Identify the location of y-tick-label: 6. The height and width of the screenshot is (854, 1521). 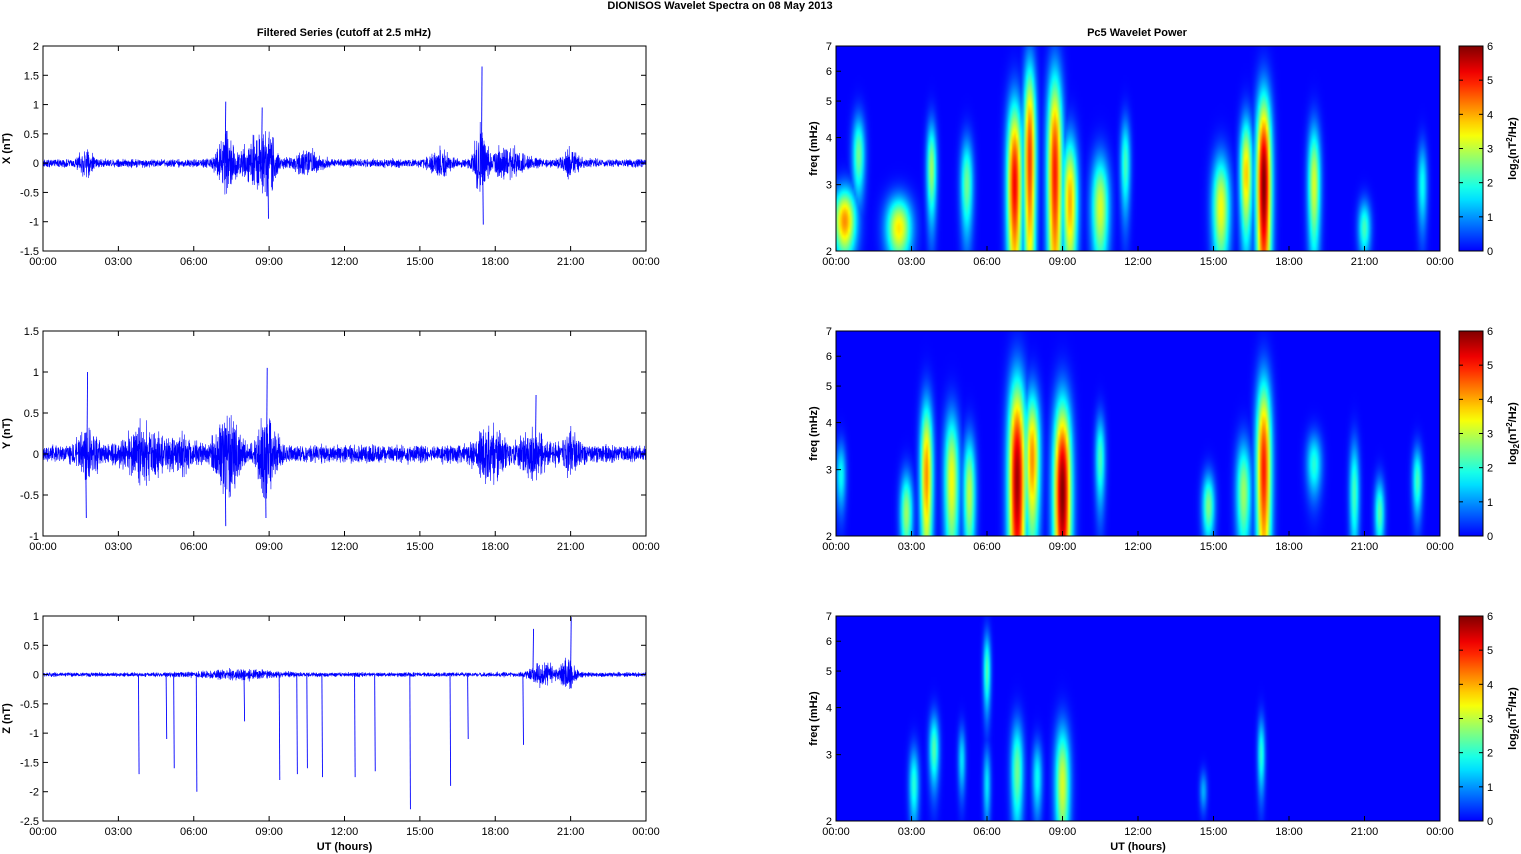
(829, 357).